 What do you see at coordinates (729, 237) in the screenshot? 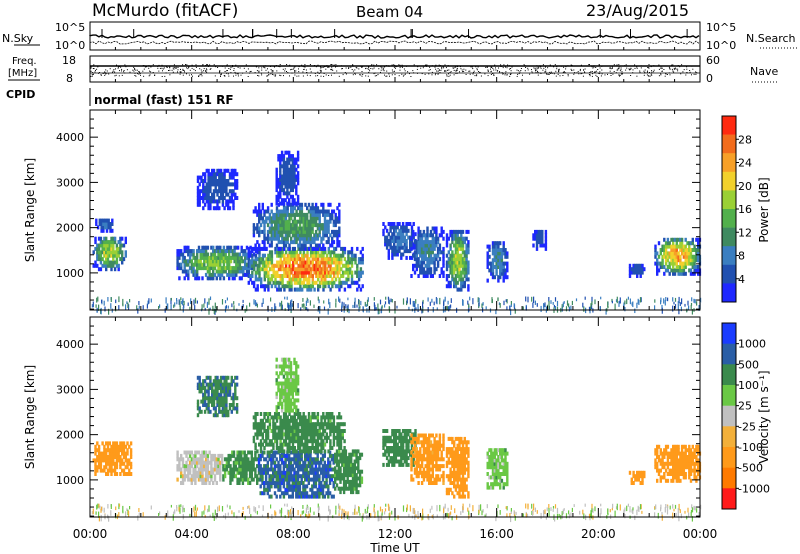
I see `power-cbar-swatch` at bounding box center [729, 237].